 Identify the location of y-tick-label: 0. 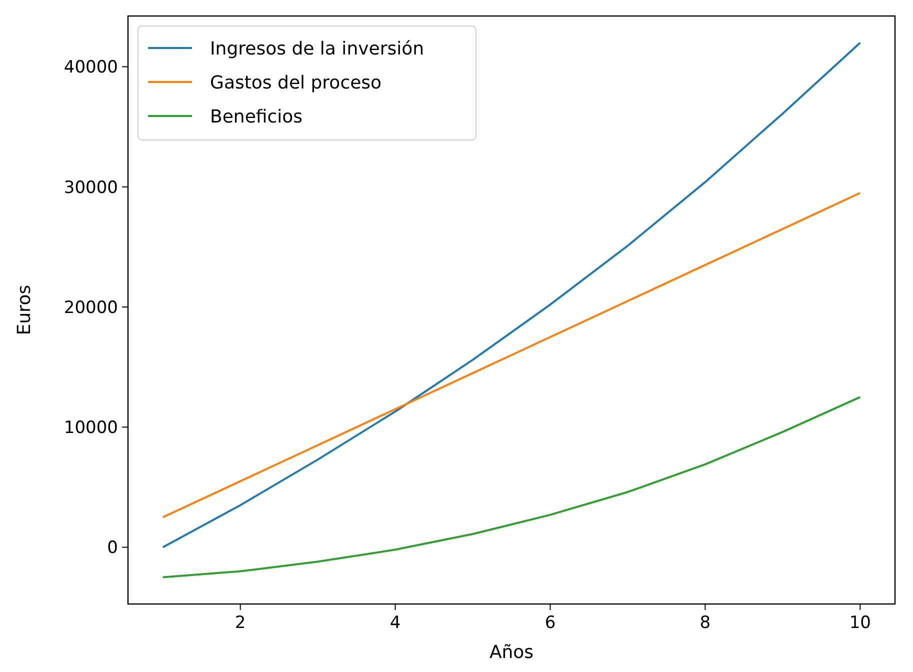
(112, 548).